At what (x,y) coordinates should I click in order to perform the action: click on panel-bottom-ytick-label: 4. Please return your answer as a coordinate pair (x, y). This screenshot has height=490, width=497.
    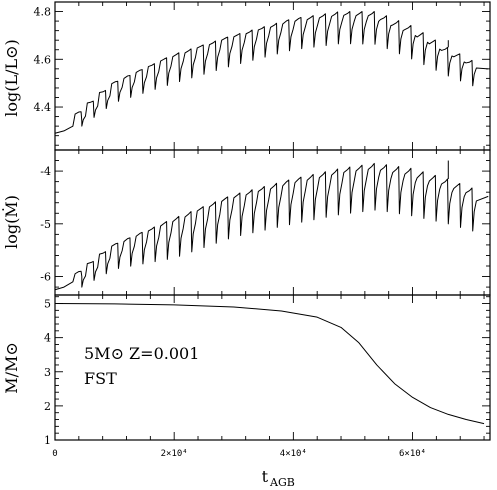
    Looking at the image, I should click on (47, 338).